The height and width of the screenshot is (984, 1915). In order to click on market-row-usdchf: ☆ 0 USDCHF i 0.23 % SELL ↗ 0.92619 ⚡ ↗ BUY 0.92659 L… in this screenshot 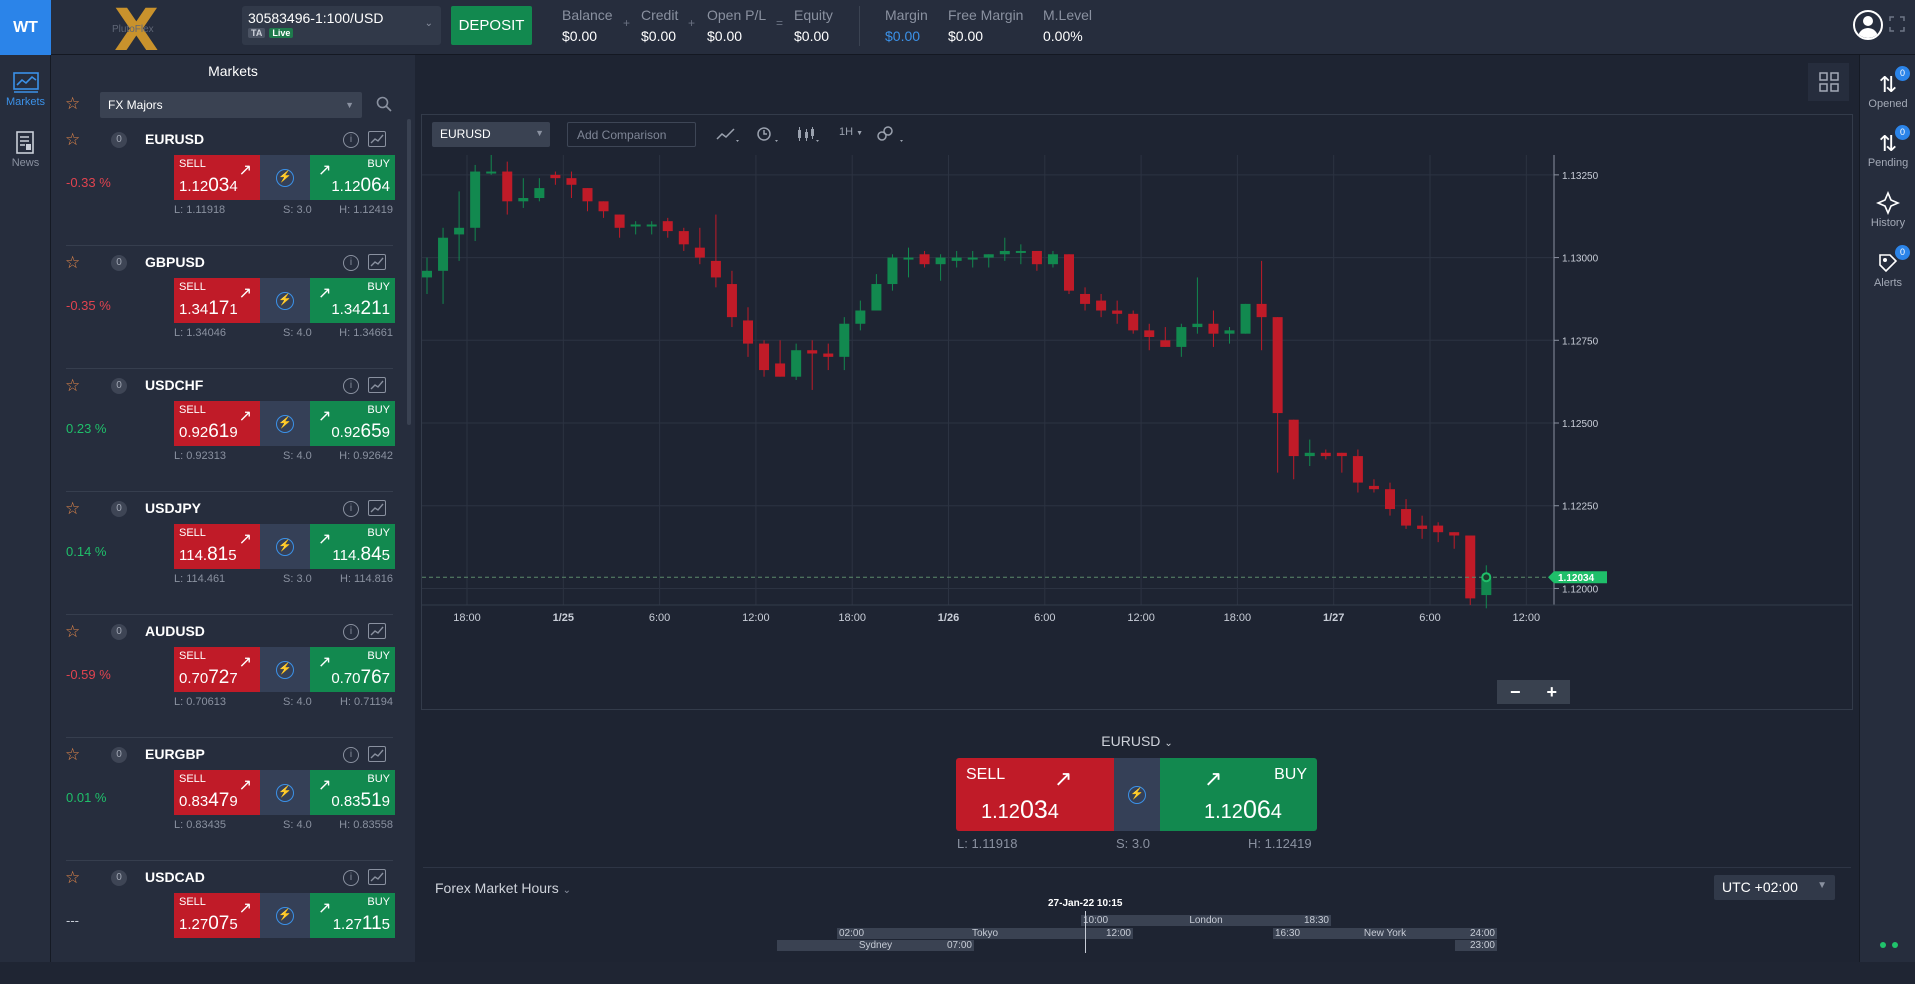, I will do `click(223, 431)`.